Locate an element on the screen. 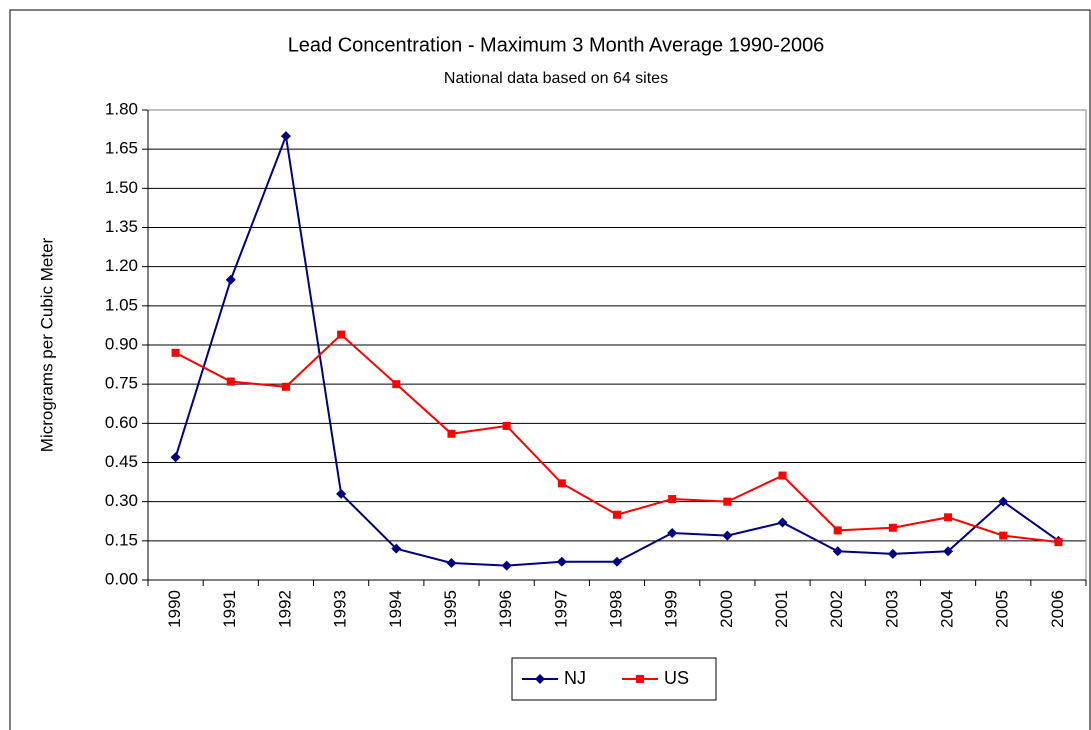  x-tick-label: 1990 is located at coordinates (174, 609).